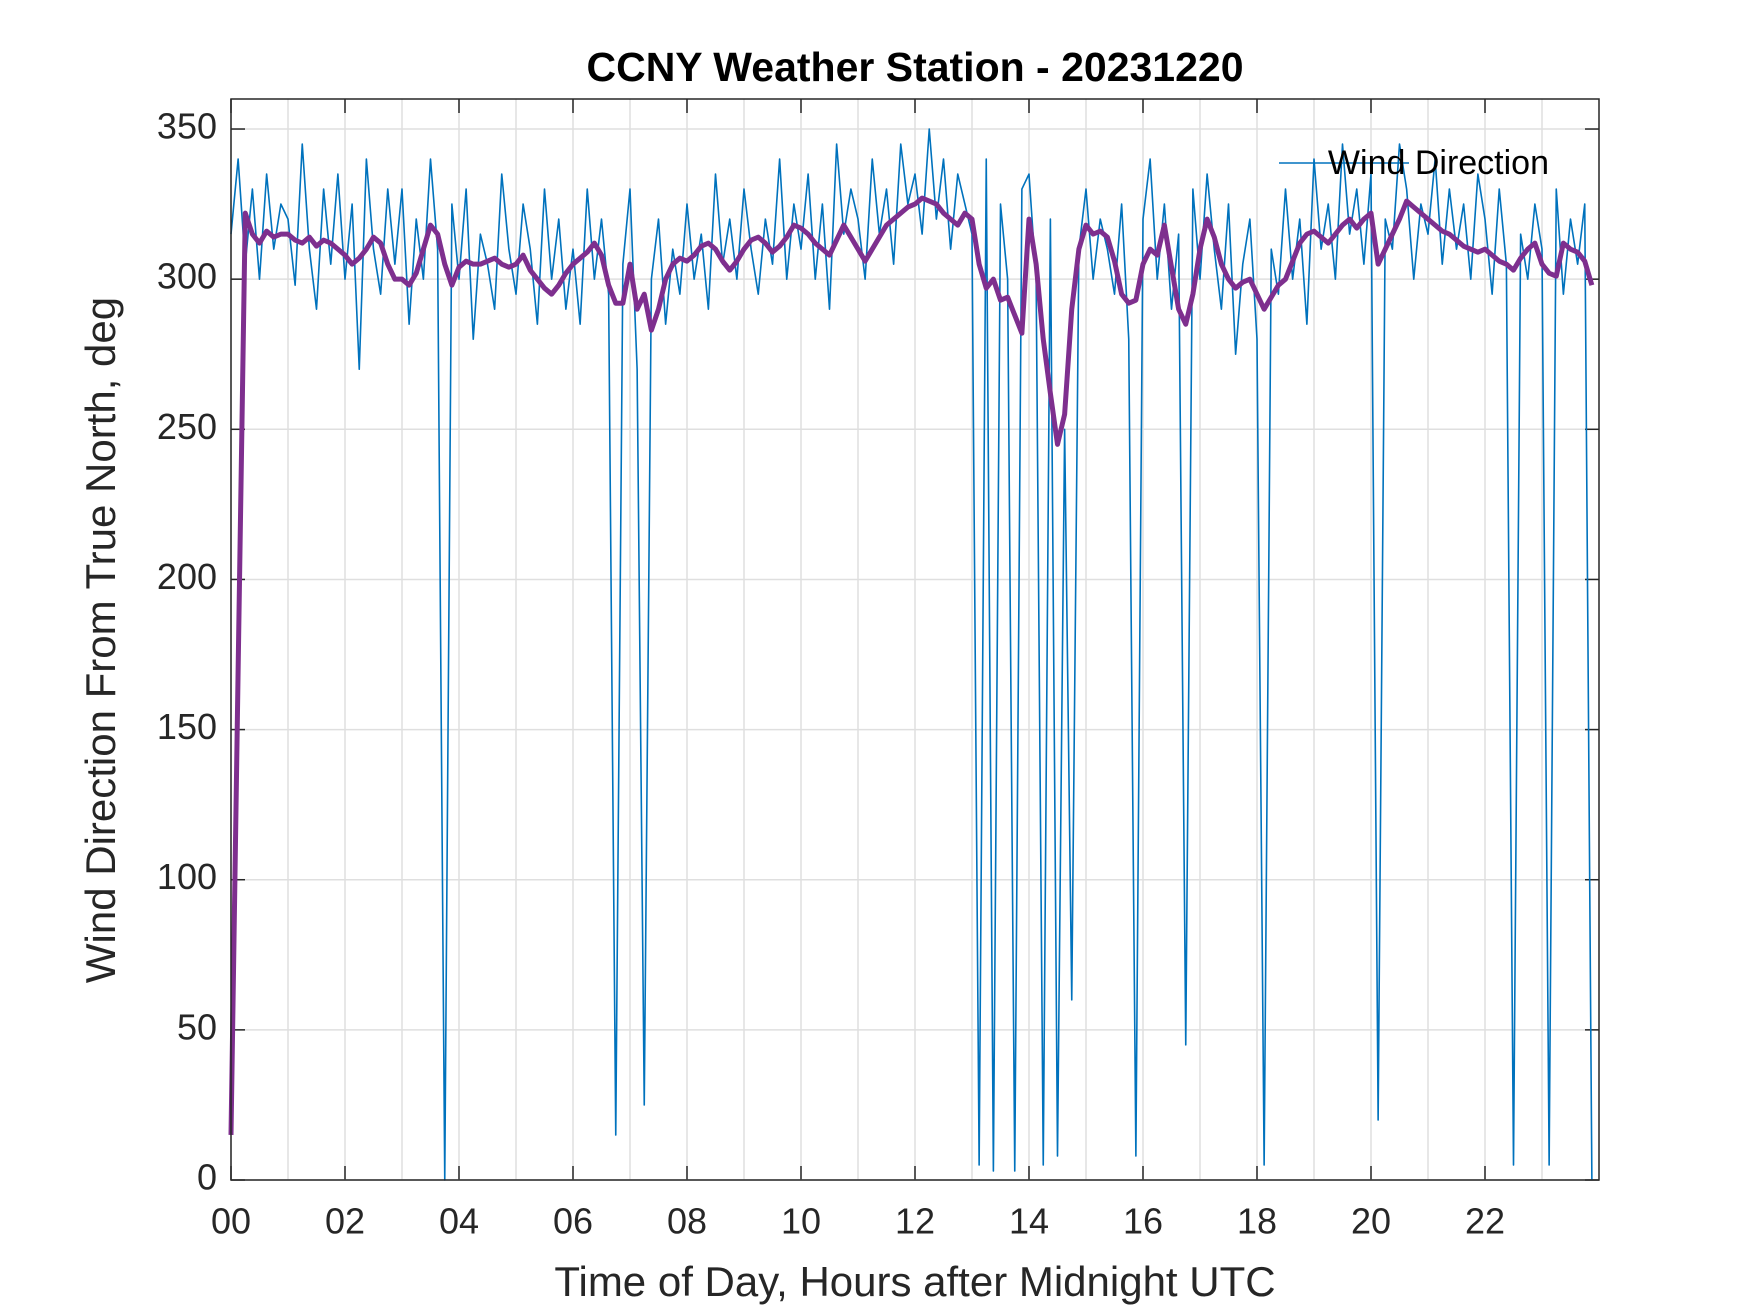  I want to click on x-tick-label: 16, so click(1143, 1221).